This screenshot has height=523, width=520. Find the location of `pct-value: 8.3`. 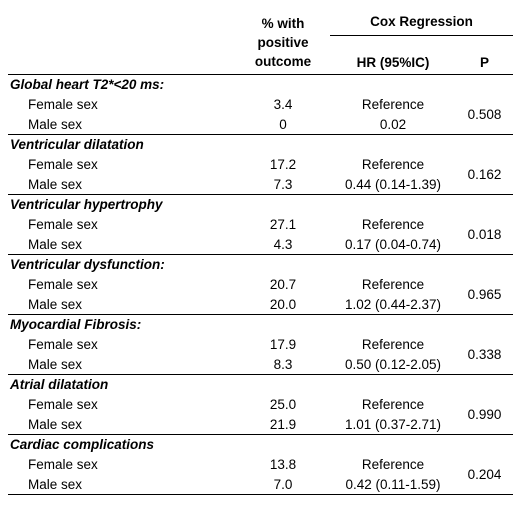

pct-value: 8.3 is located at coordinates (283, 364).